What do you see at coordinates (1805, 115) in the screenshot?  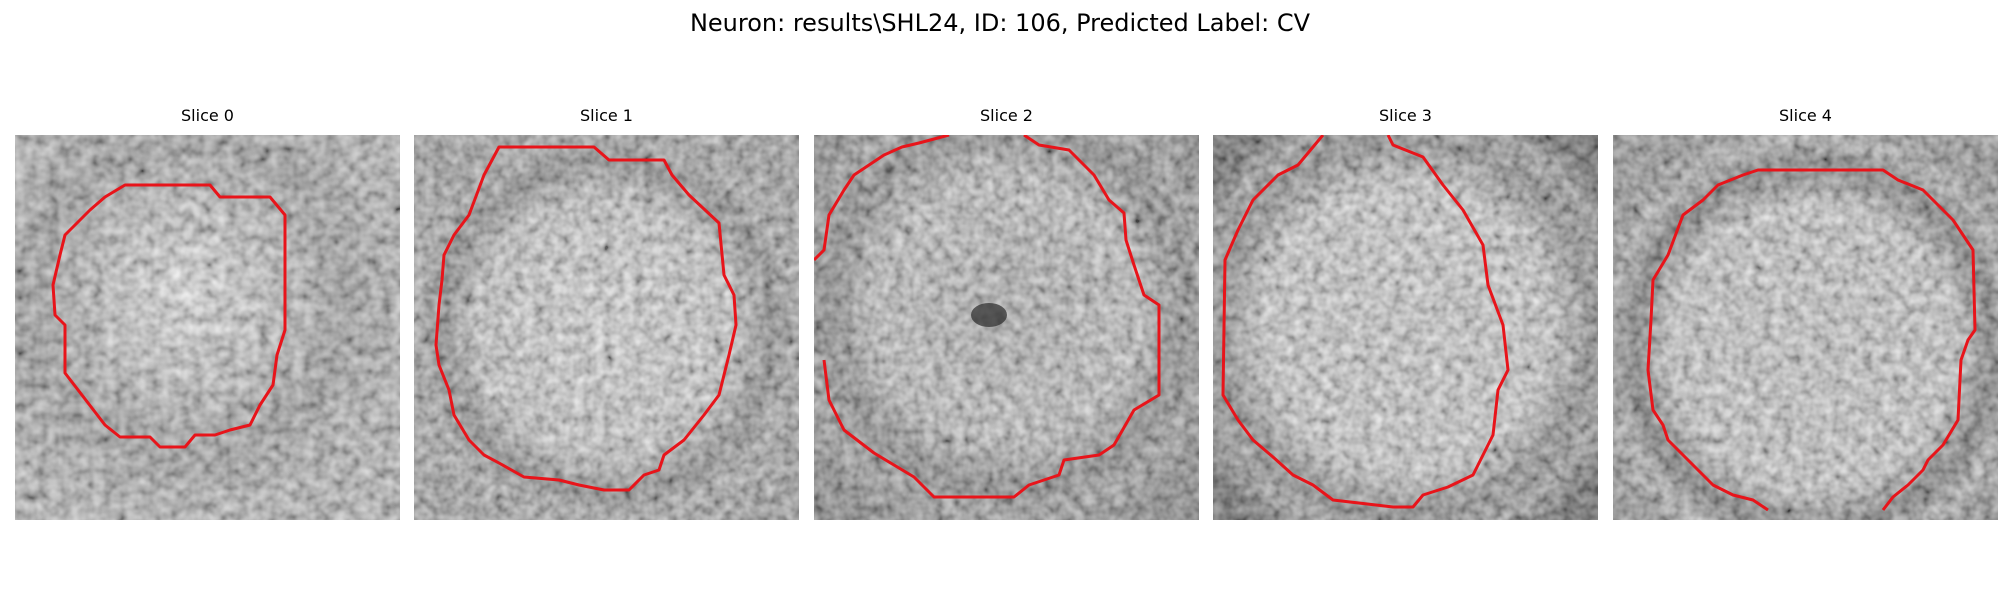 I see `slice-title-4: Slice 4` at bounding box center [1805, 115].